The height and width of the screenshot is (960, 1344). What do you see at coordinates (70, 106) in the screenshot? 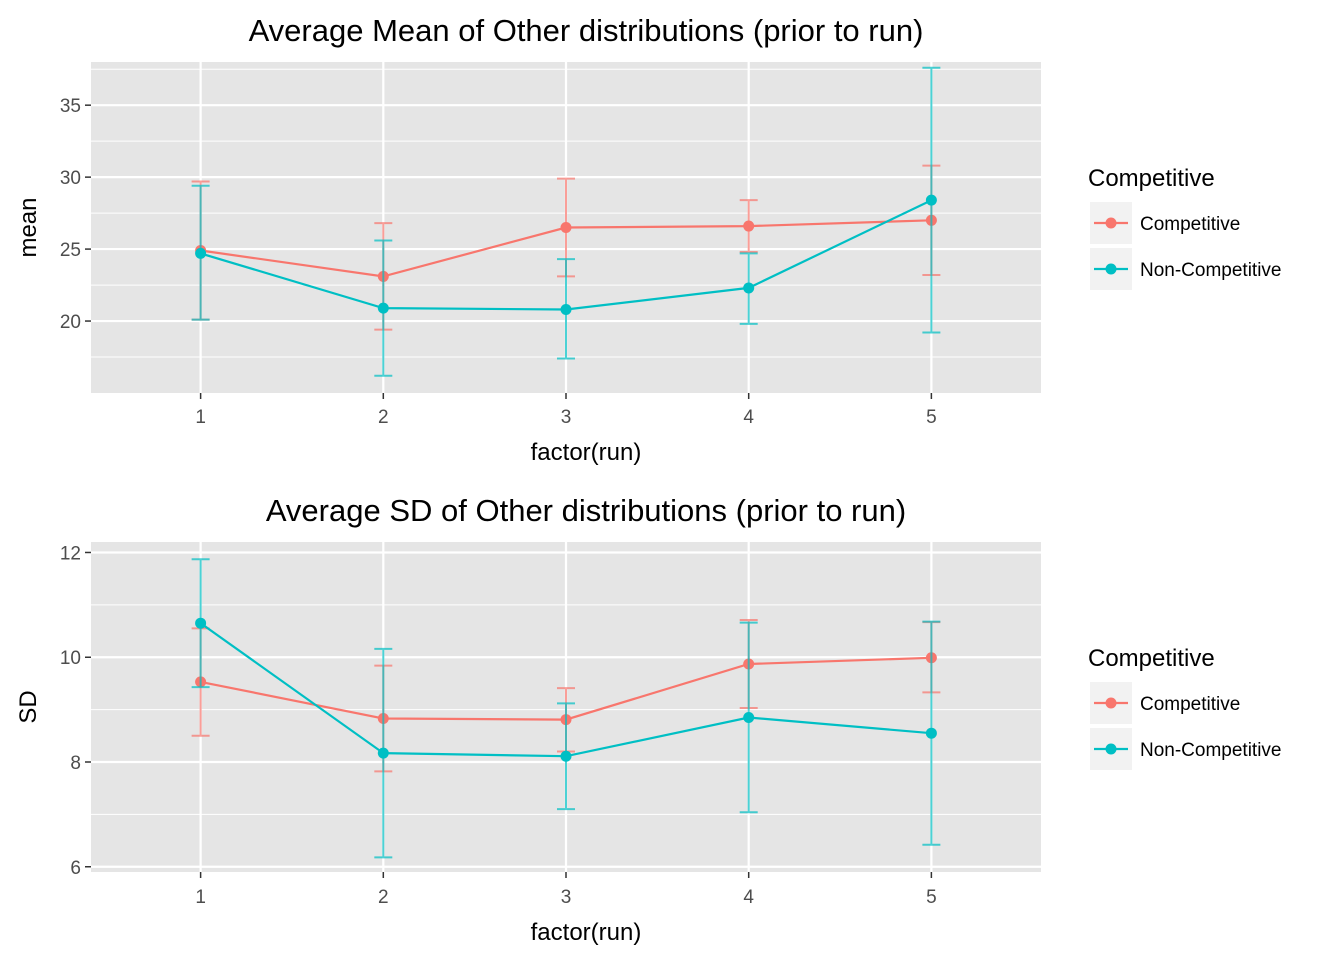
I see `y-tick-label: 35` at bounding box center [70, 106].